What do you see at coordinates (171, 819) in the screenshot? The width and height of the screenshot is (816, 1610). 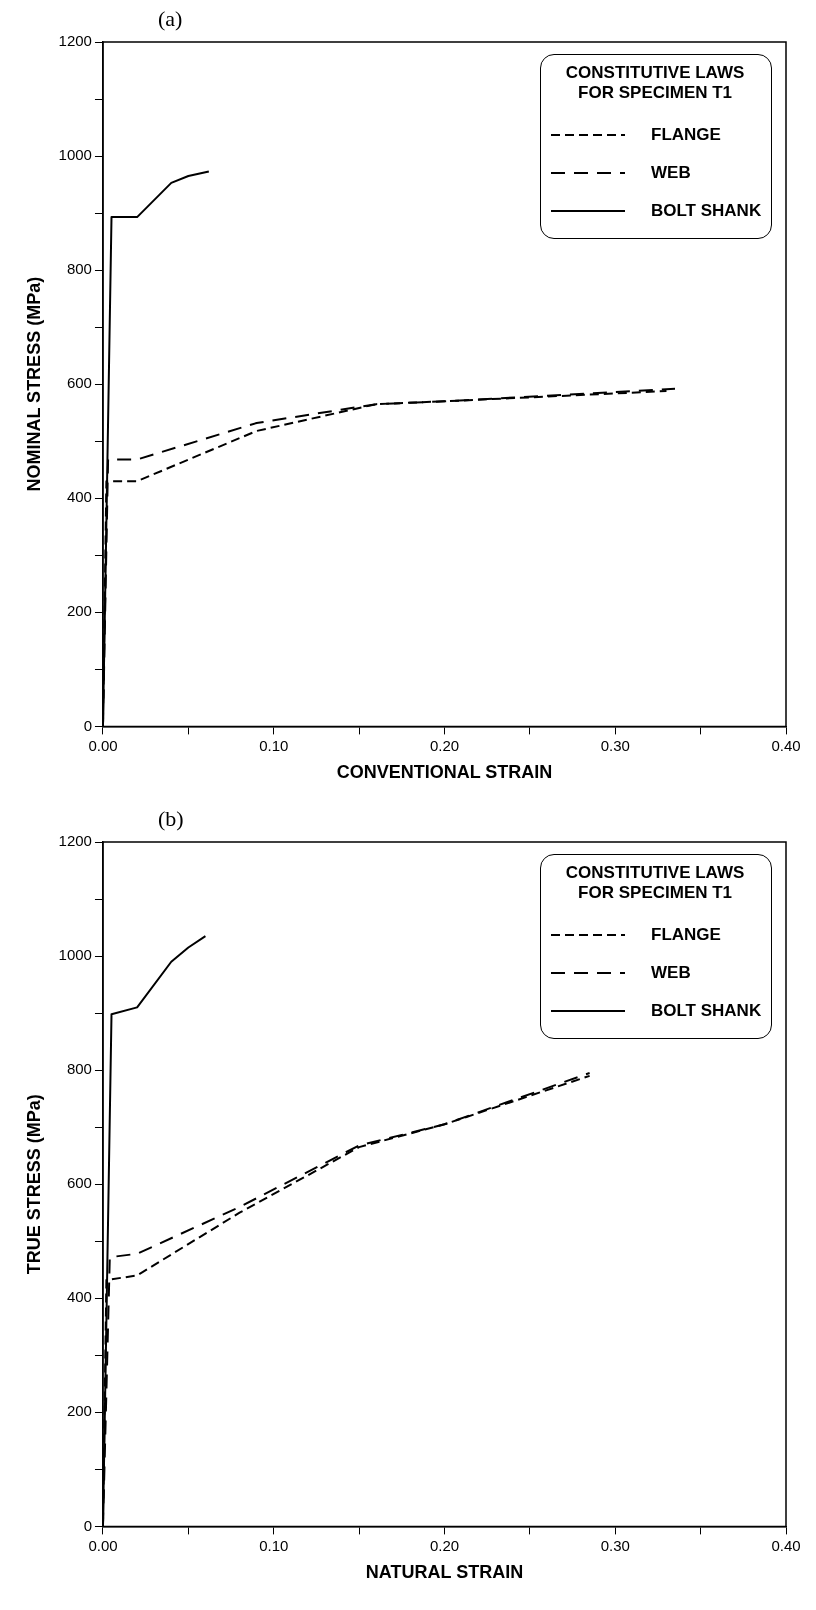 I see `chart-title: (b)` at bounding box center [171, 819].